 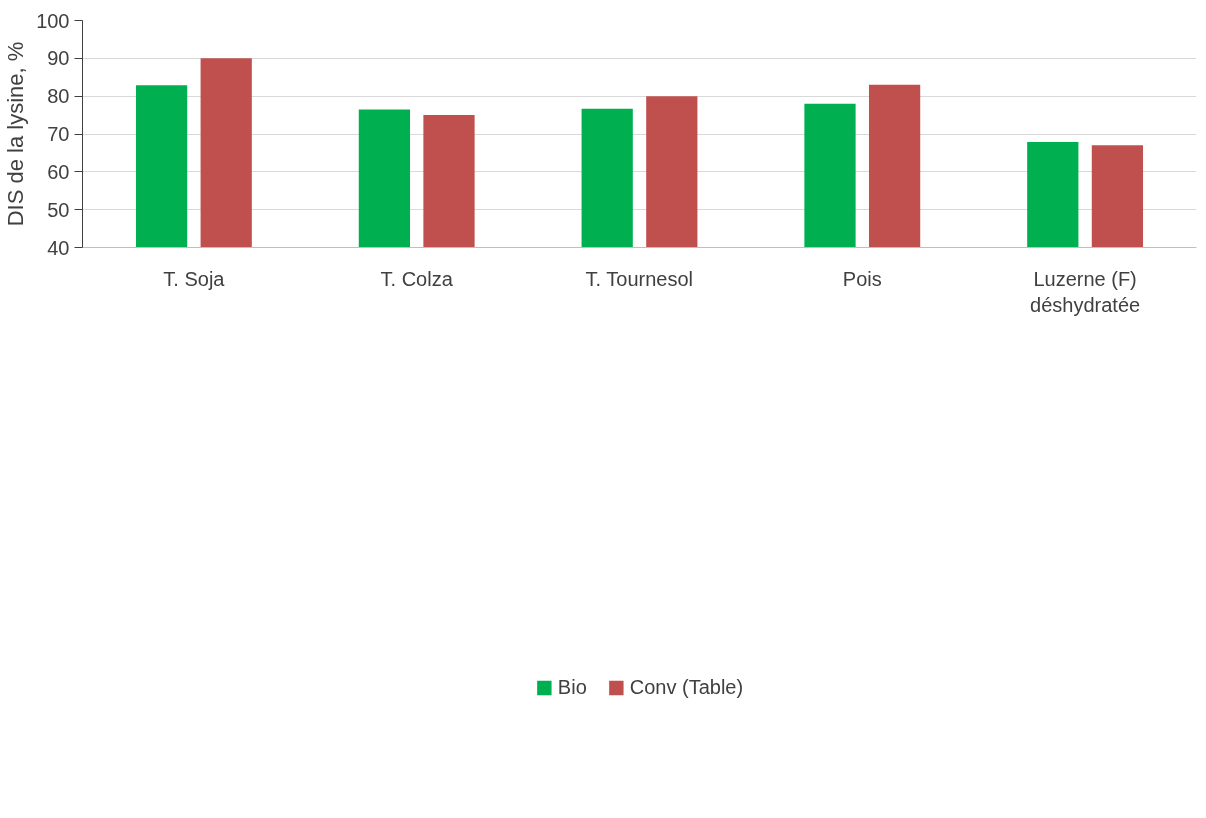 What do you see at coordinates (58, 247) in the screenshot?
I see `y-tick-label: 40` at bounding box center [58, 247].